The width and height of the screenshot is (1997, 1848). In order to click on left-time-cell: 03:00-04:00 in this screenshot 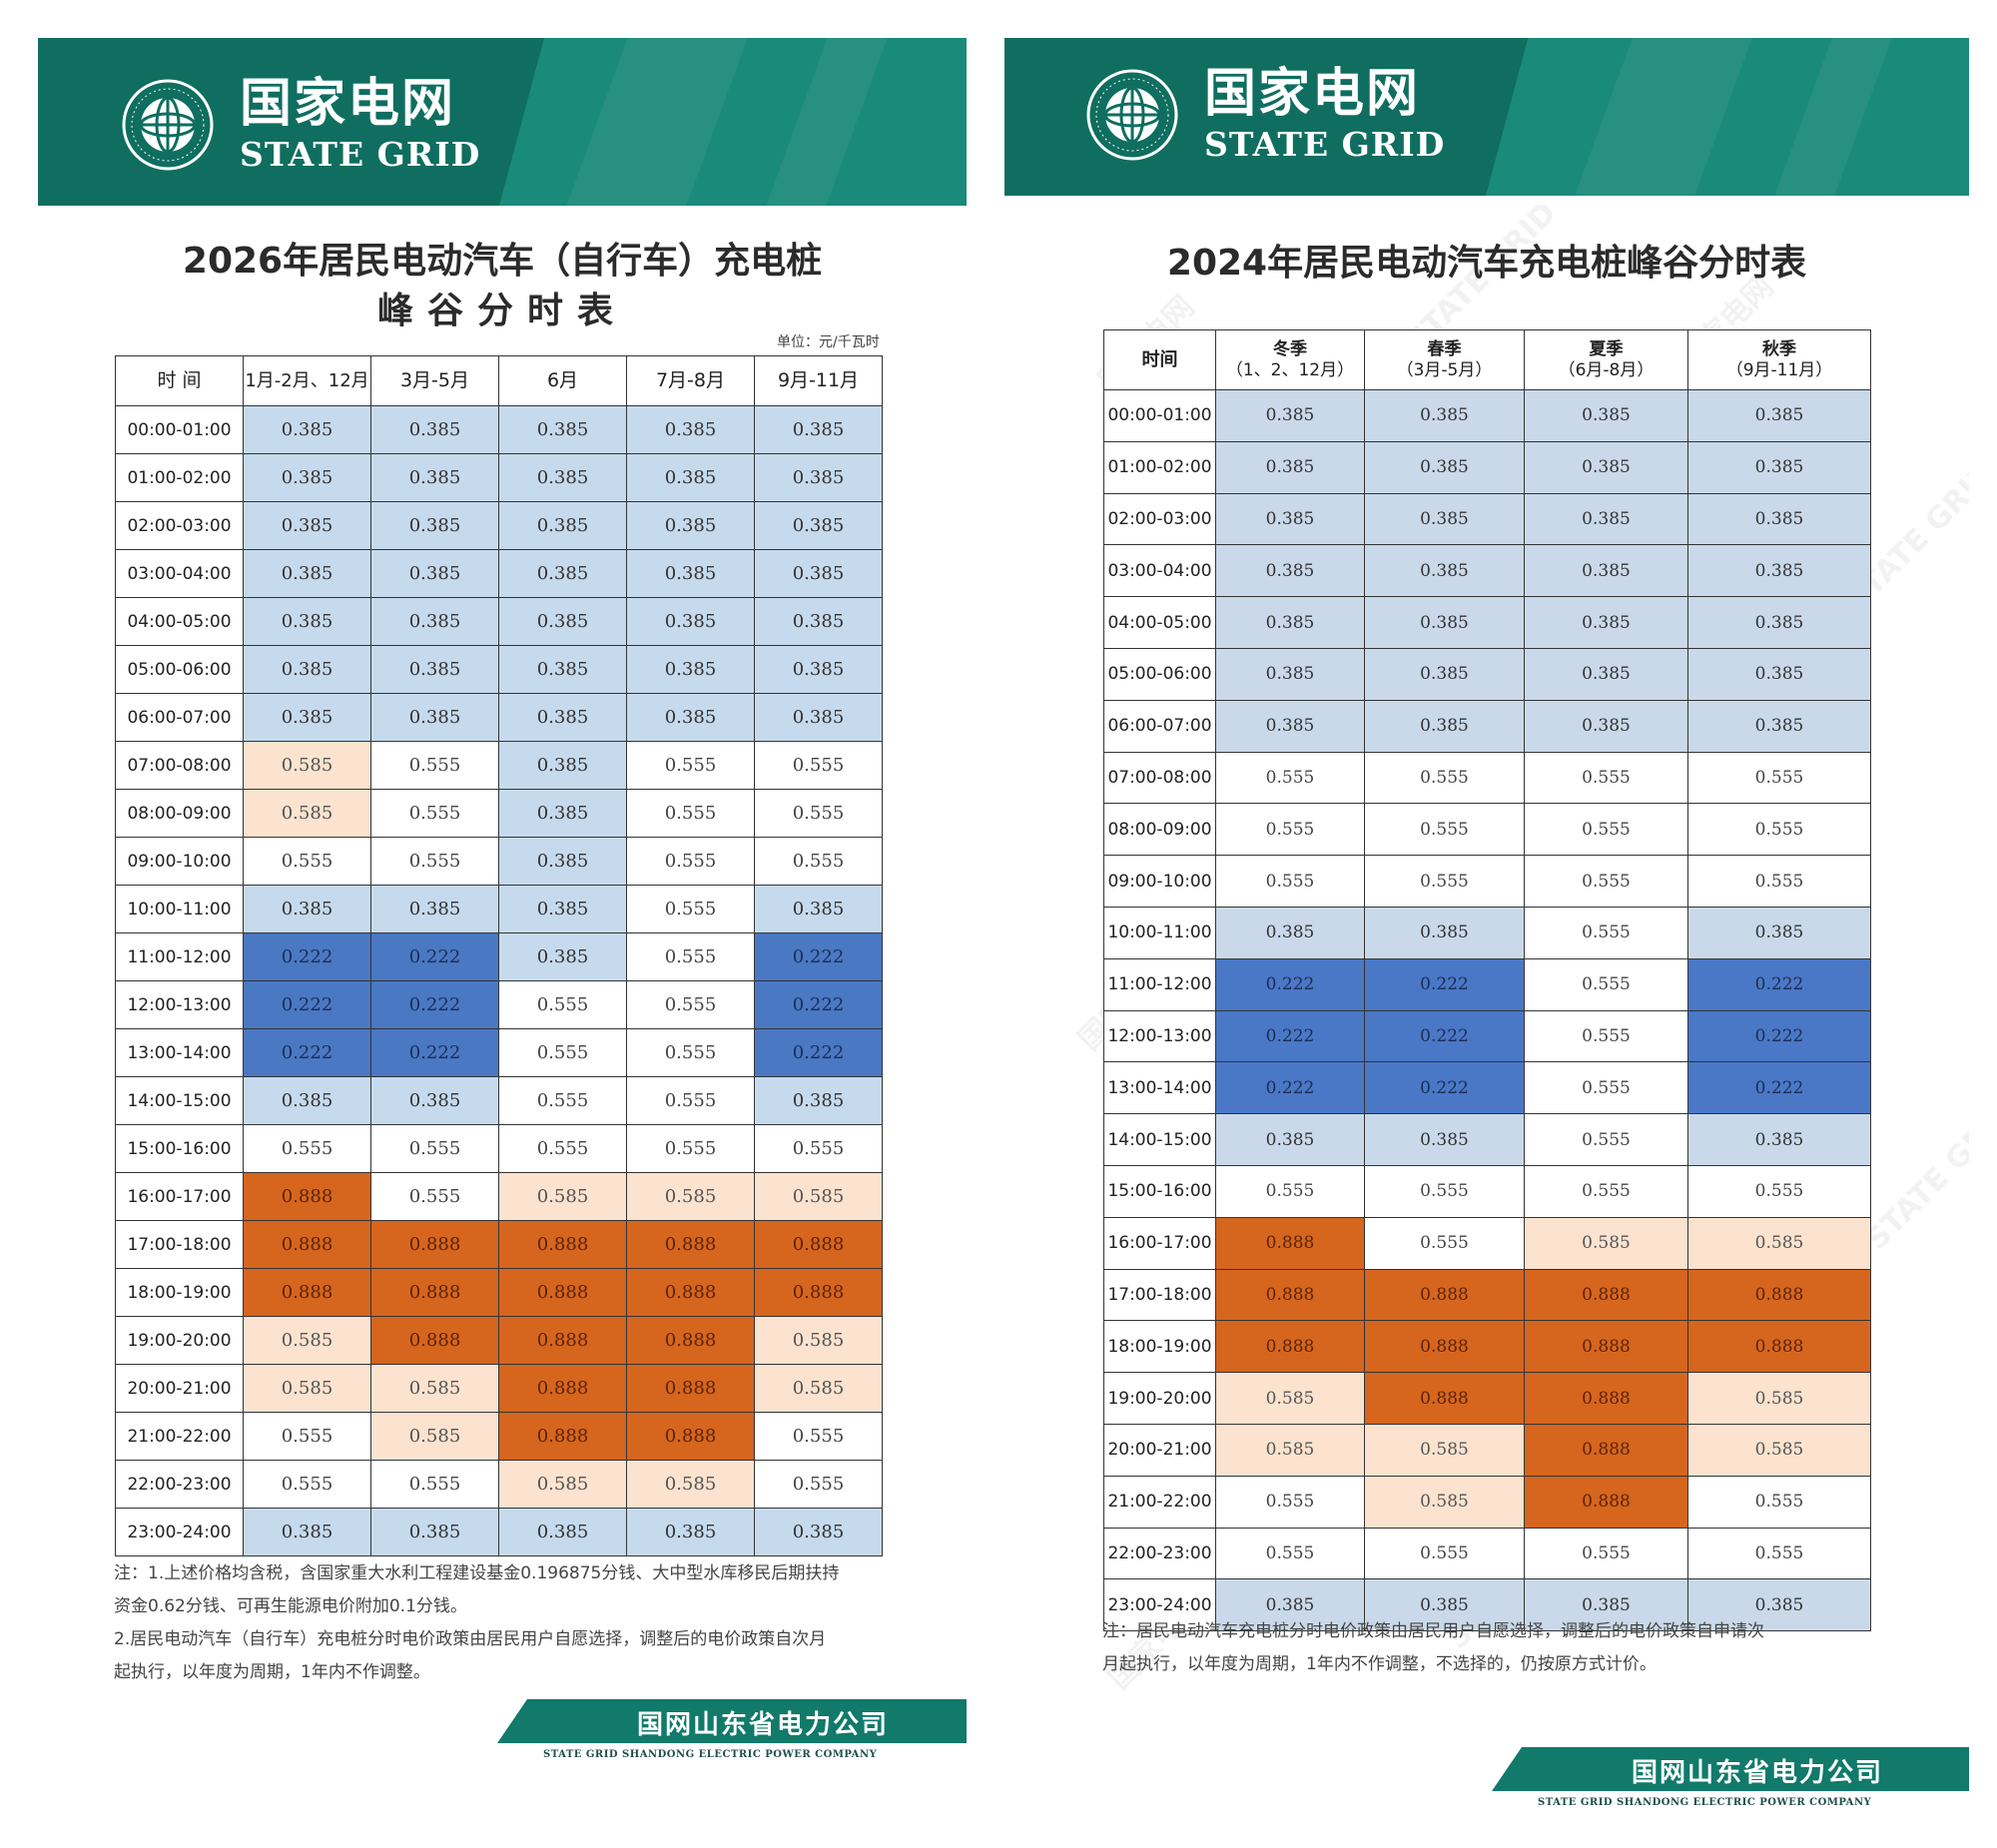, I will do `click(180, 573)`.